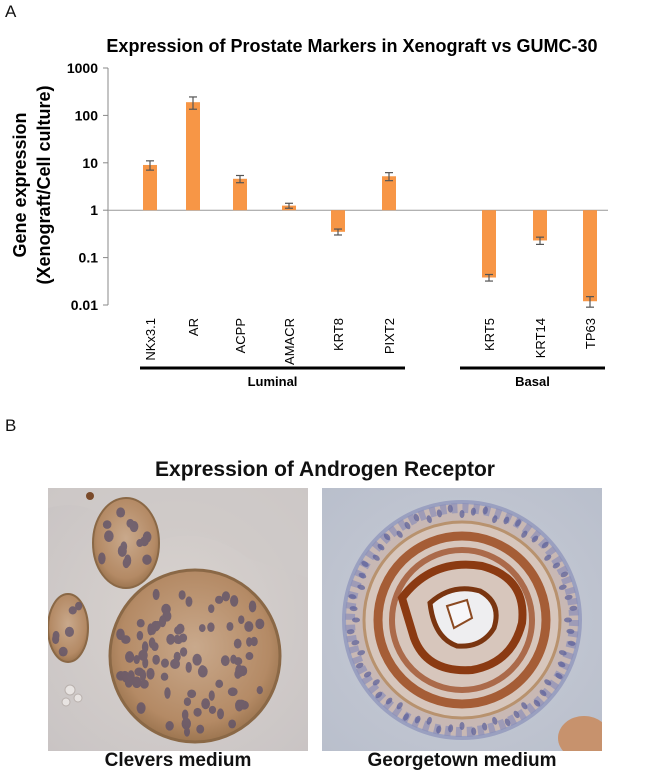  I want to click on y-tick-label: 1, so click(94, 210).